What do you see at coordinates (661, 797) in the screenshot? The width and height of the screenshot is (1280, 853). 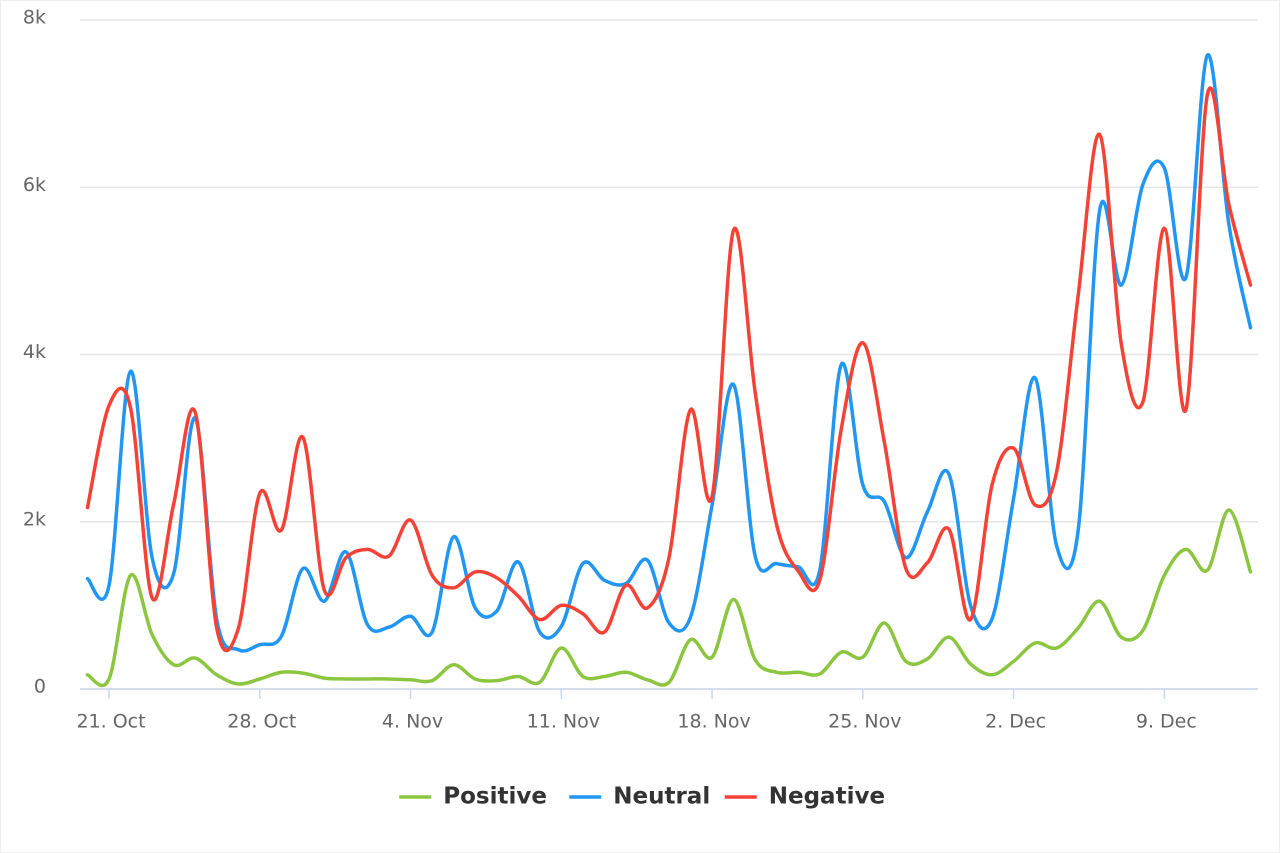 I see `legend-label: Neutral` at bounding box center [661, 797].